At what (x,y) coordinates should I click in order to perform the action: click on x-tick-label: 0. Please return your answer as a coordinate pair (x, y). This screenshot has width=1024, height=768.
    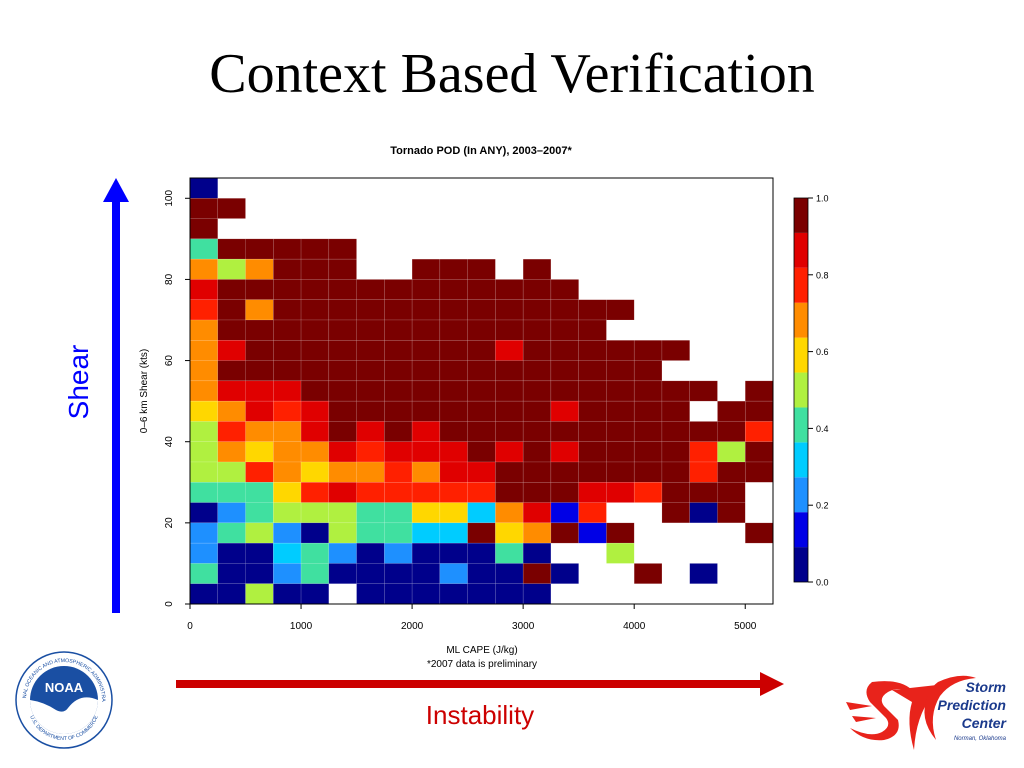
    Looking at the image, I should click on (190, 626).